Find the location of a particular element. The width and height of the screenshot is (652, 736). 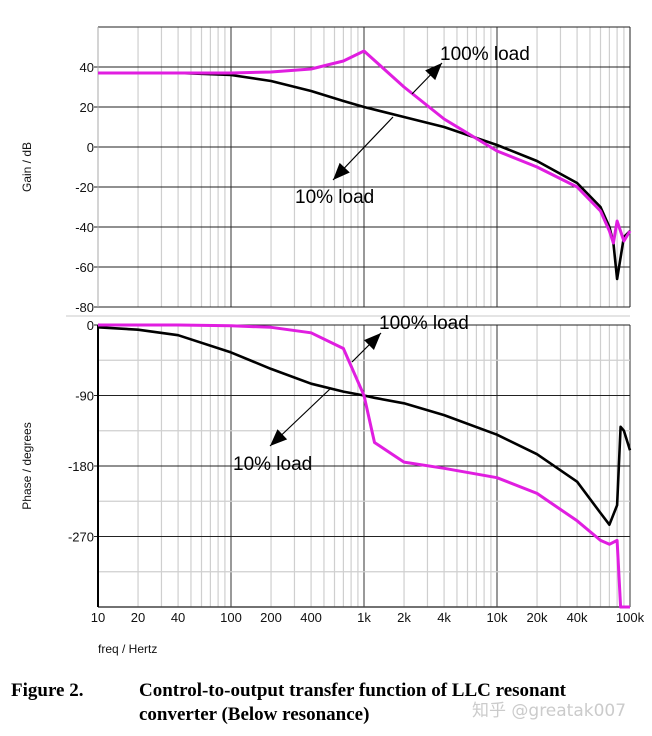

gain-tick-label: -80 is located at coordinates (84, 307).